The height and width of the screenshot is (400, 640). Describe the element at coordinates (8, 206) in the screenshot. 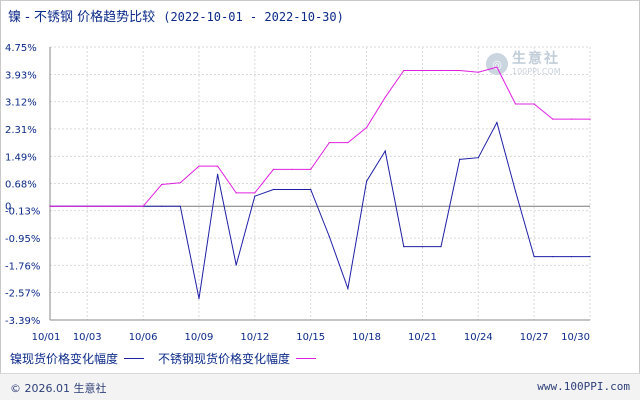

I see `zero-label: 0` at that location.